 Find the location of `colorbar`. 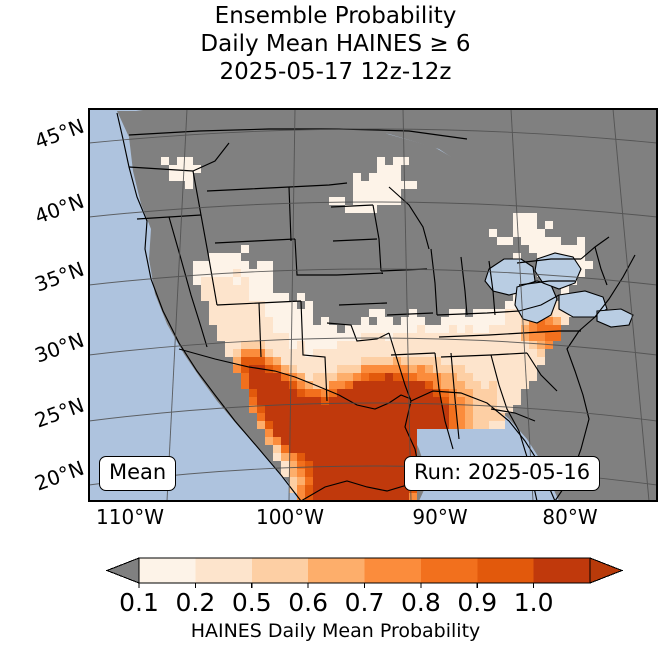

colorbar is located at coordinates (335, 576).